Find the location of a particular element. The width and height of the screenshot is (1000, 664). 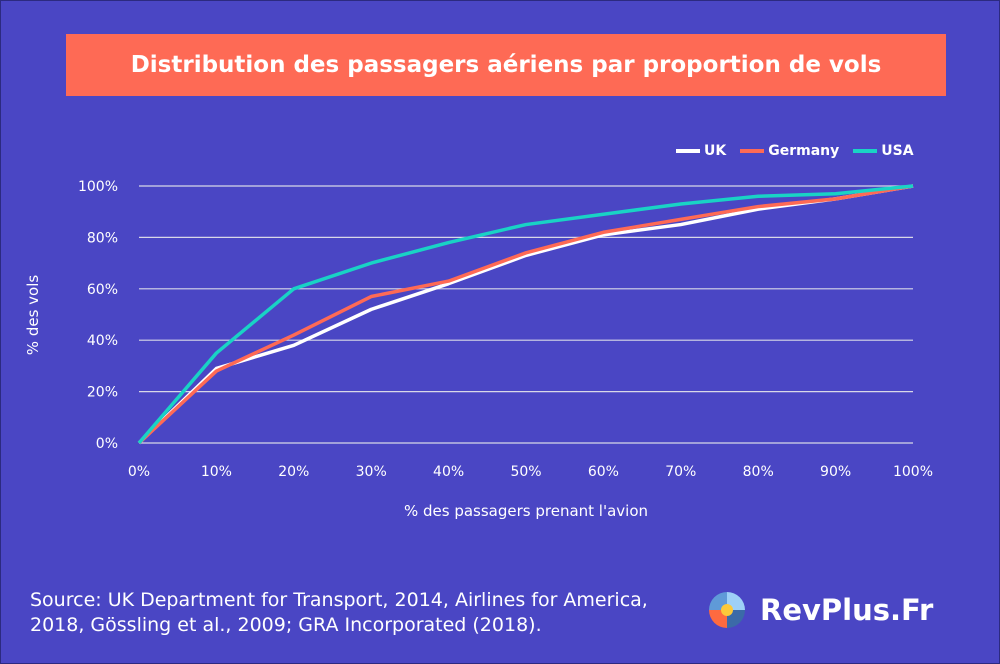

legend-item-germany: Germany is located at coordinates (789, 151).